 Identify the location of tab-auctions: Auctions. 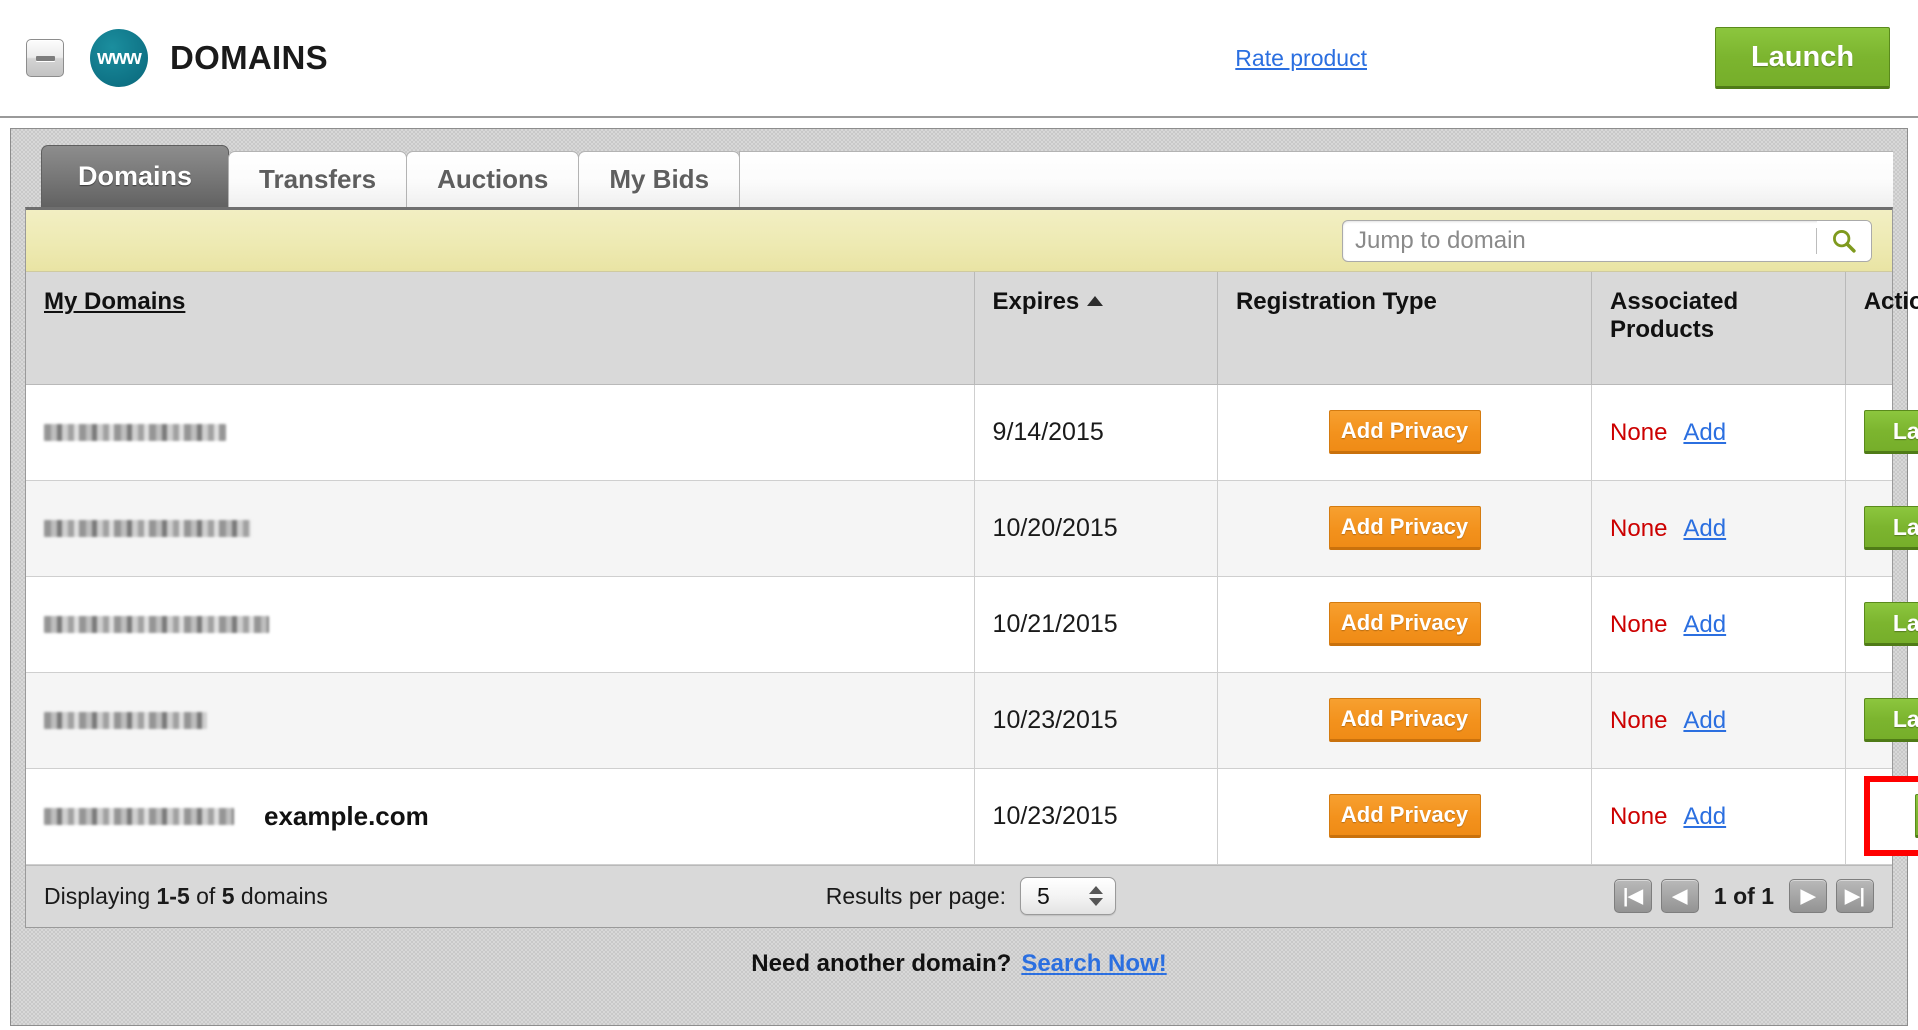
(493, 179).